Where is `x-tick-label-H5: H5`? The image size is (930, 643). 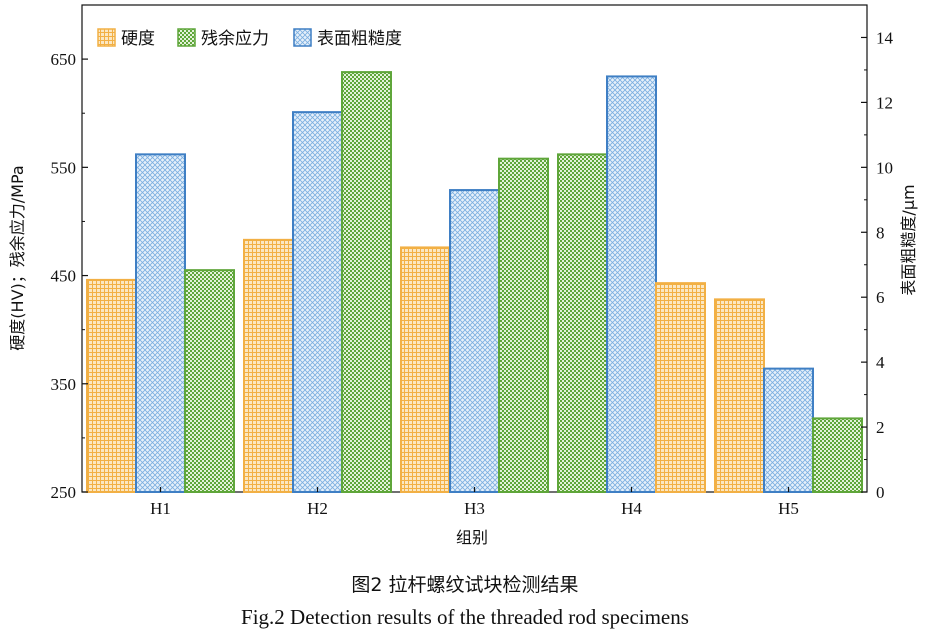
x-tick-label-H5: H5 is located at coordinates (788, 508).